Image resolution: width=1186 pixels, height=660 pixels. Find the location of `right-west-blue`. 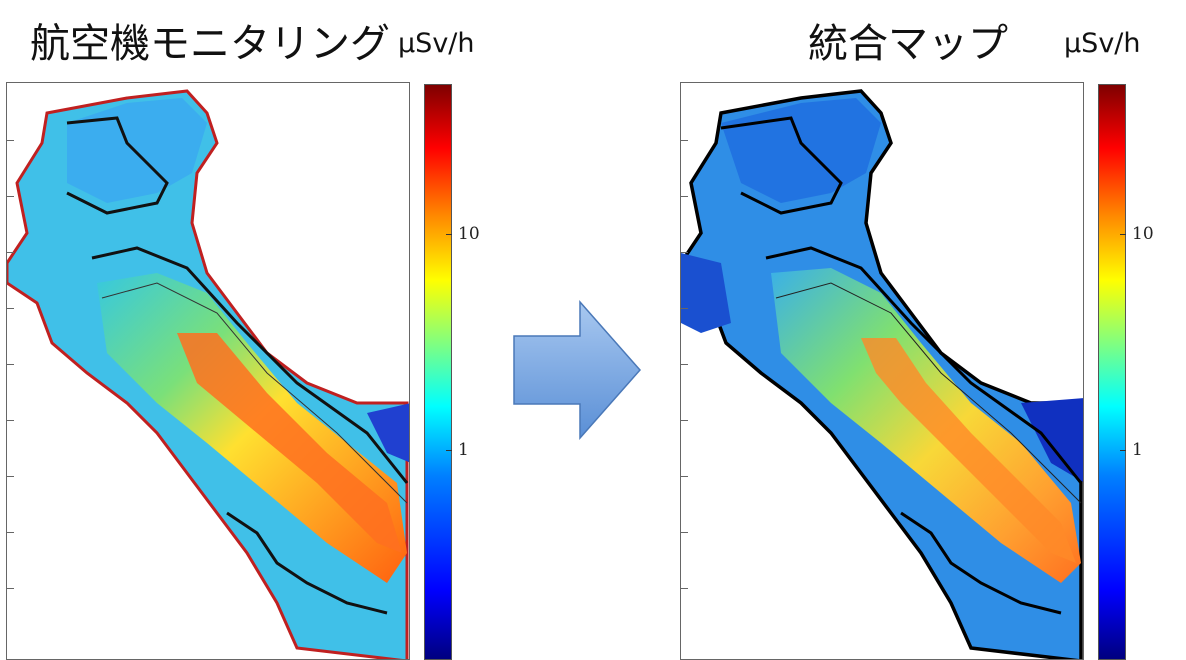

right-west-blue is located at coordinates (706, 293).